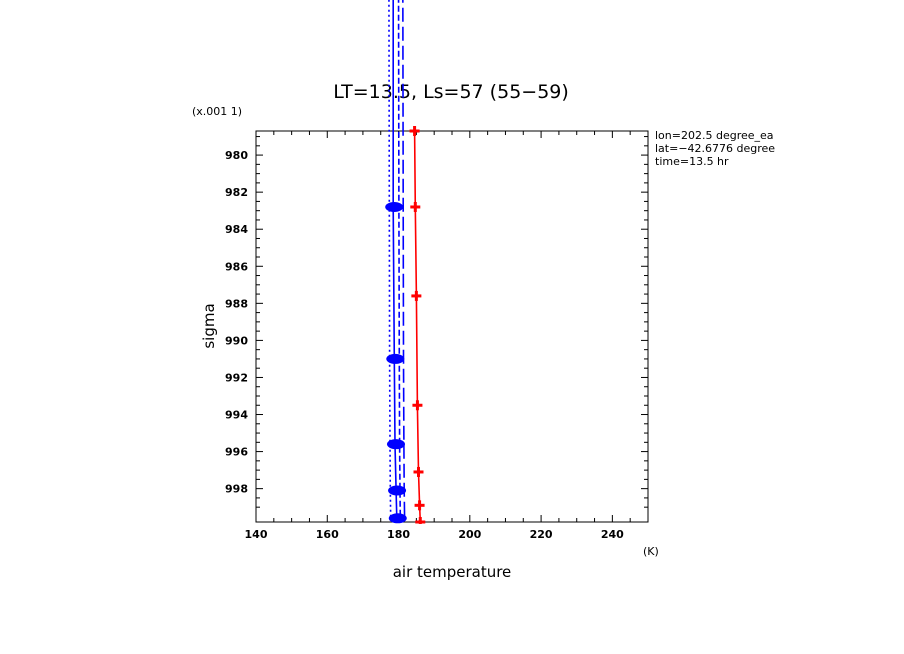  I want to click on annotation-time: time=13.5 hr, so click(692, 161).